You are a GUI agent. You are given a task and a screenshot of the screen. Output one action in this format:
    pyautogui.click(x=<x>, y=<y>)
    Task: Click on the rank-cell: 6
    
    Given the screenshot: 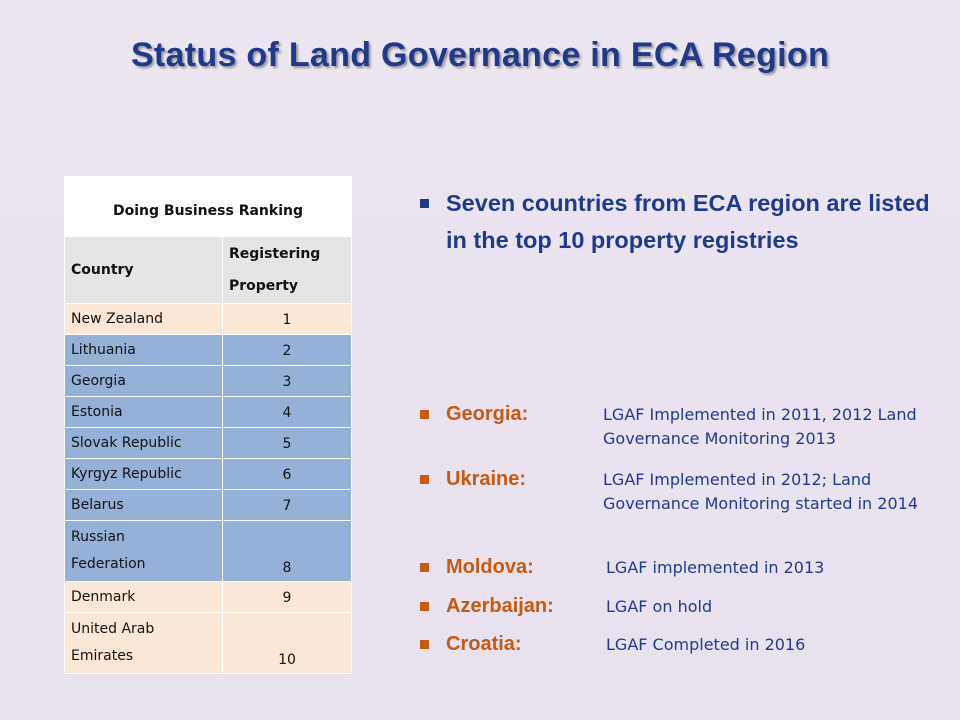 What is the action you would take?
    pyautogui.click(x=287, y=474)
    